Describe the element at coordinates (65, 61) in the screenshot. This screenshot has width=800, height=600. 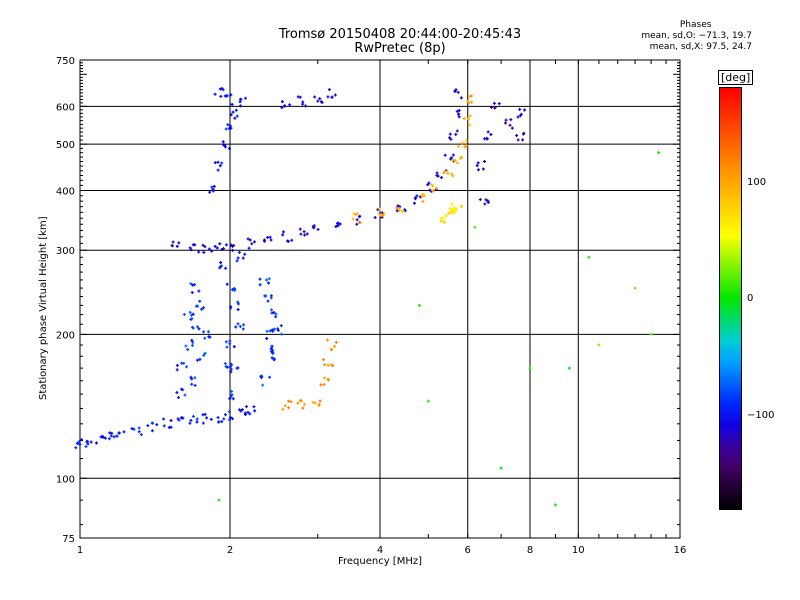
I see `y-tick-label: 750` at that location.